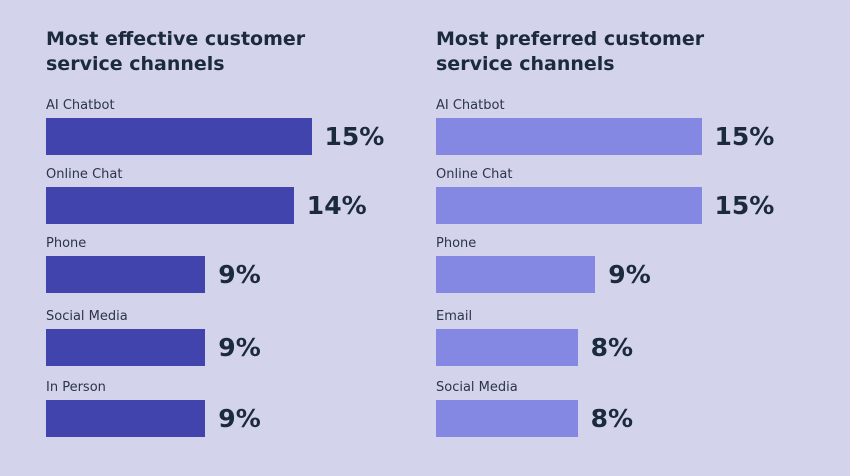 The width and height of the screenshot is (850, 476). Describe the element at coordinates (336, 205) in the screenshot. I see `value-label: 14%` at that location.